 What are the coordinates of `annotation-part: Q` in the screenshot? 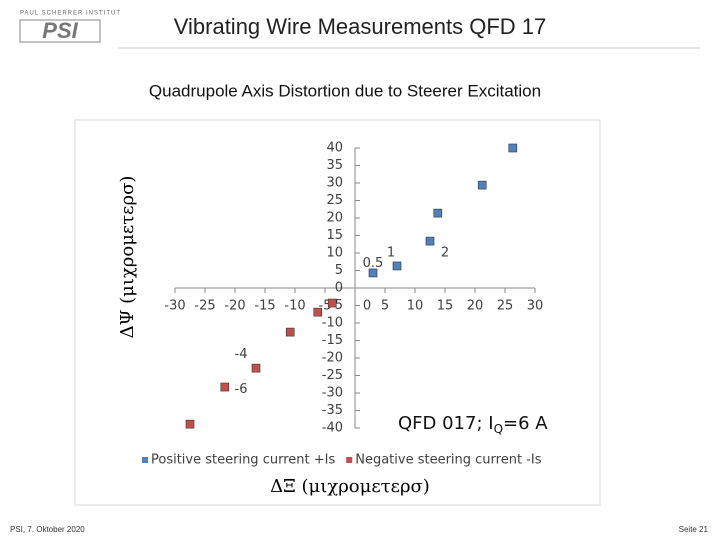 It's located at (498, 429).